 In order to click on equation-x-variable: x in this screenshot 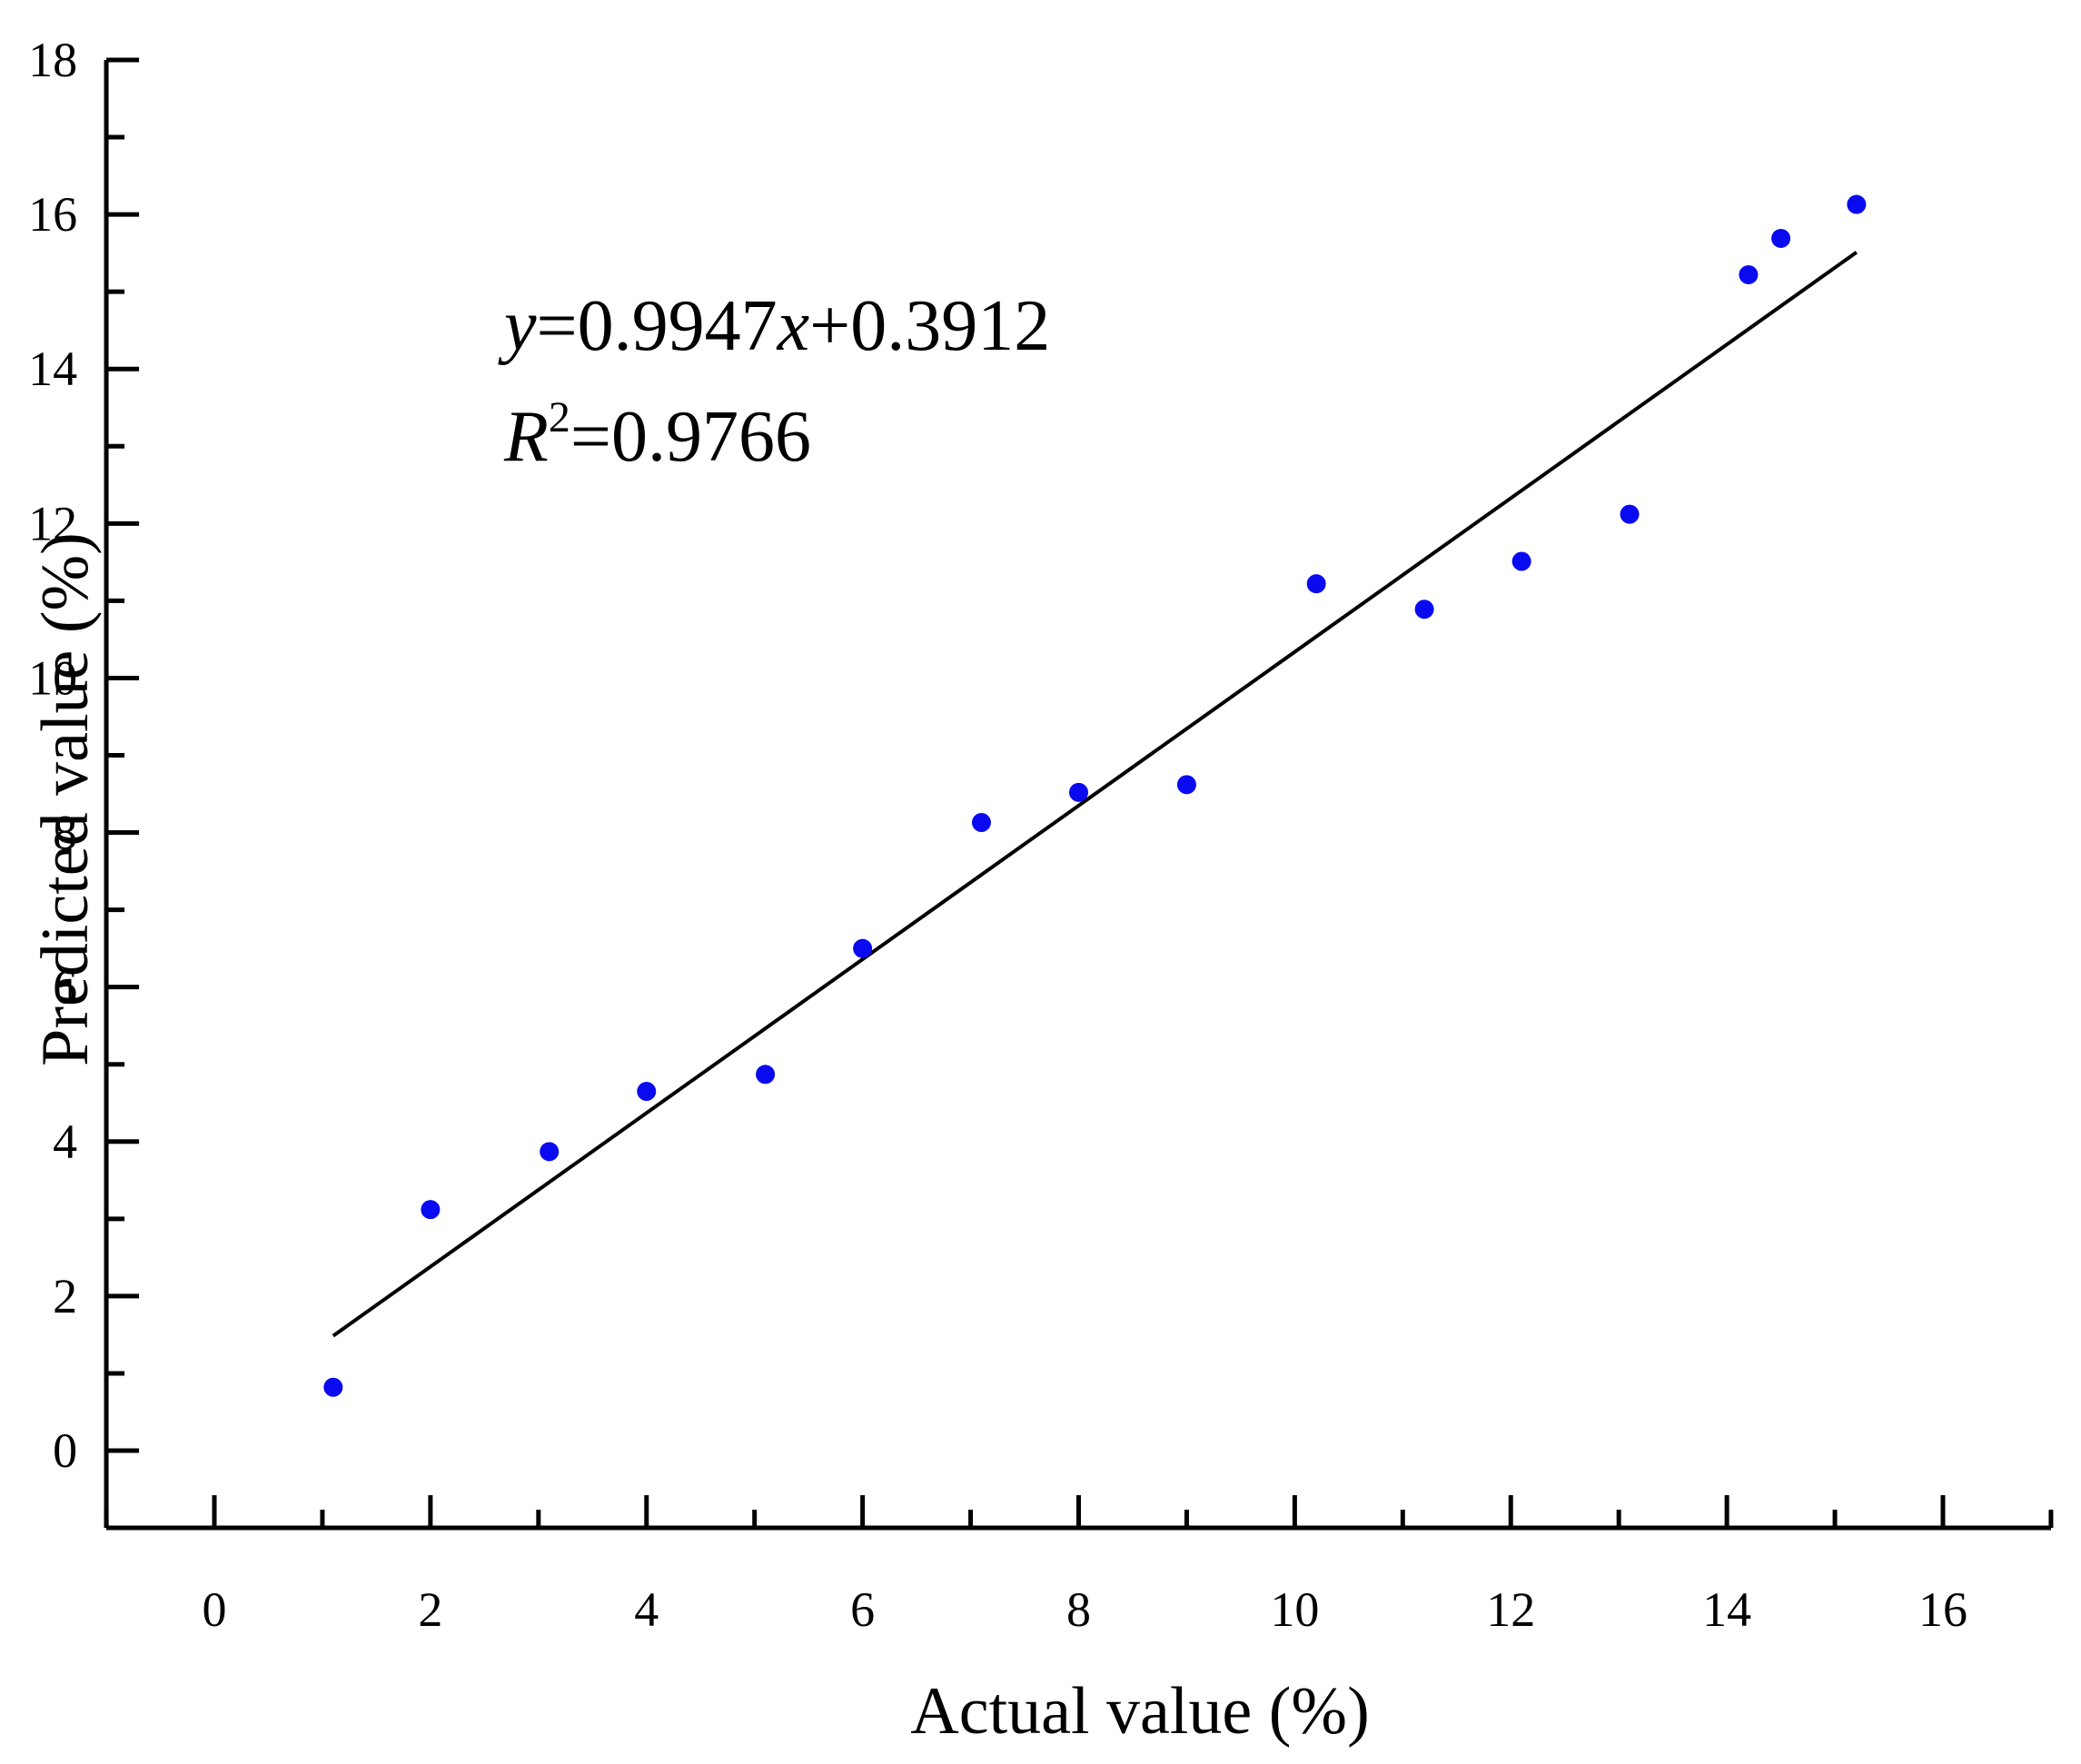, I will do `click(793, 326)`.